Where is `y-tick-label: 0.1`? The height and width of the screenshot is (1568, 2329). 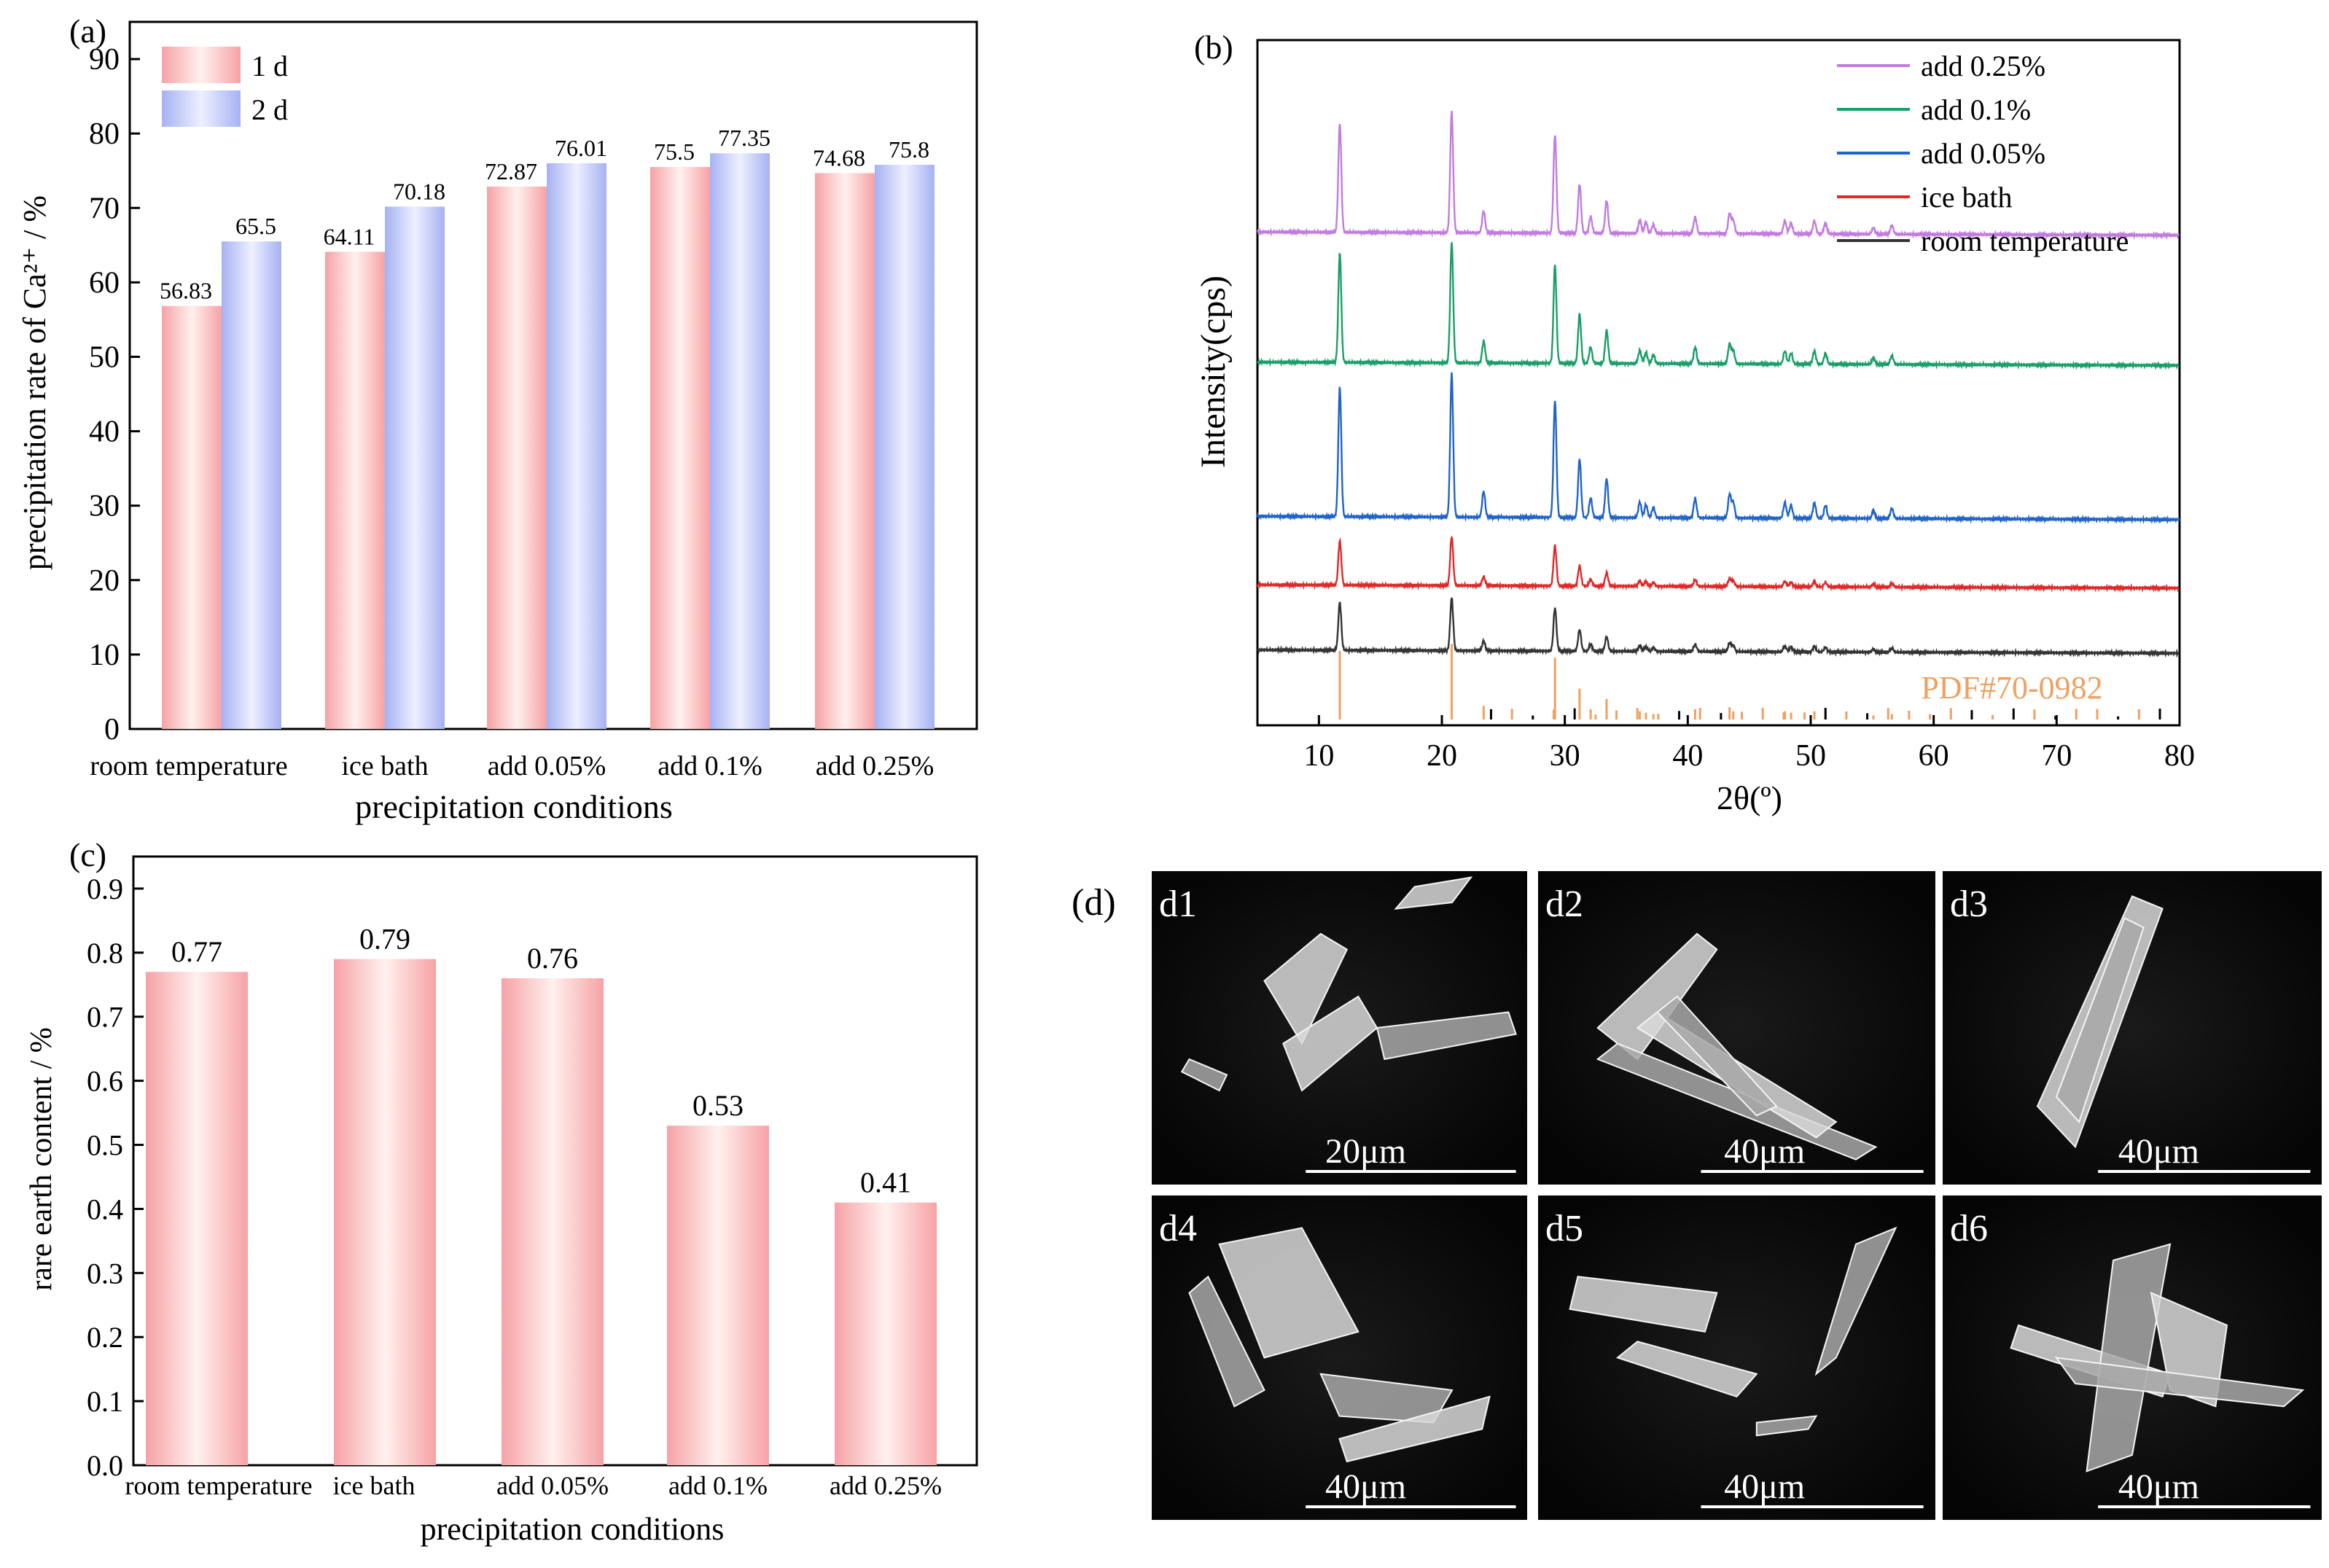
y-tick-label: 0.1 is located at coordinates (105, 1402).